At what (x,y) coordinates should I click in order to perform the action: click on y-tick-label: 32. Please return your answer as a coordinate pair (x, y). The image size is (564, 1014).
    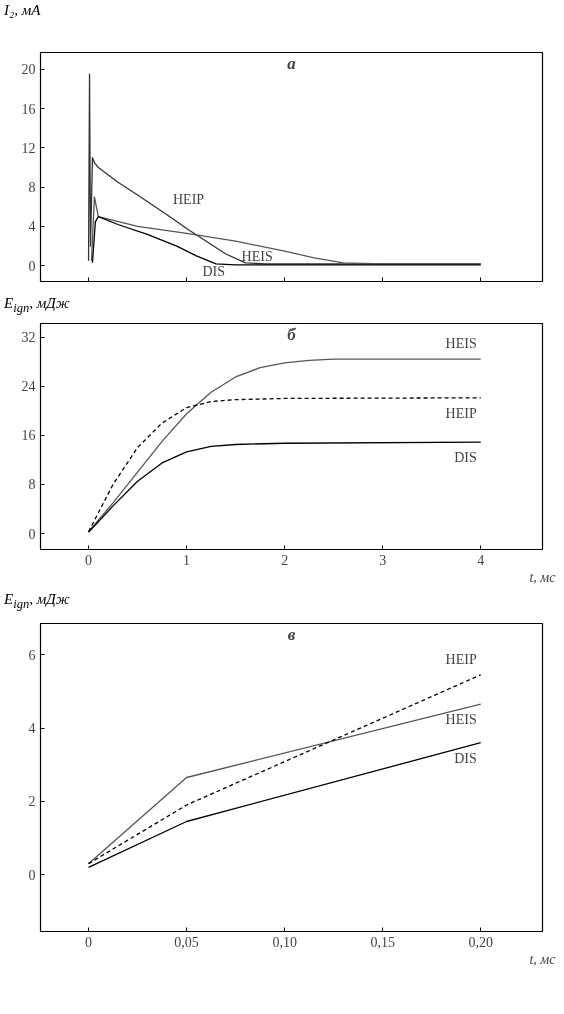
    Looking at the image, I should click on (28, 338).